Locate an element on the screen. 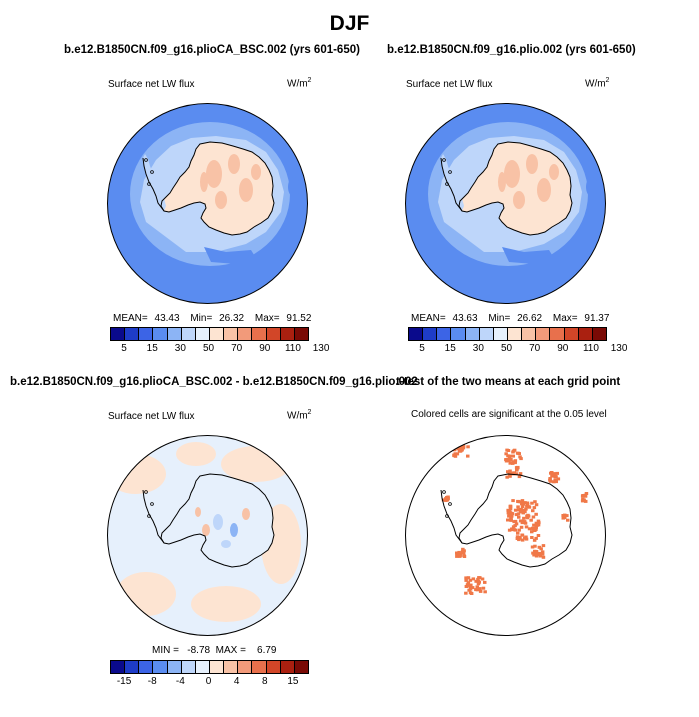 The width and height of the screenshot is (699, 717). panel2-variable: Surface net LW flux is located at coordinates (449, 84).